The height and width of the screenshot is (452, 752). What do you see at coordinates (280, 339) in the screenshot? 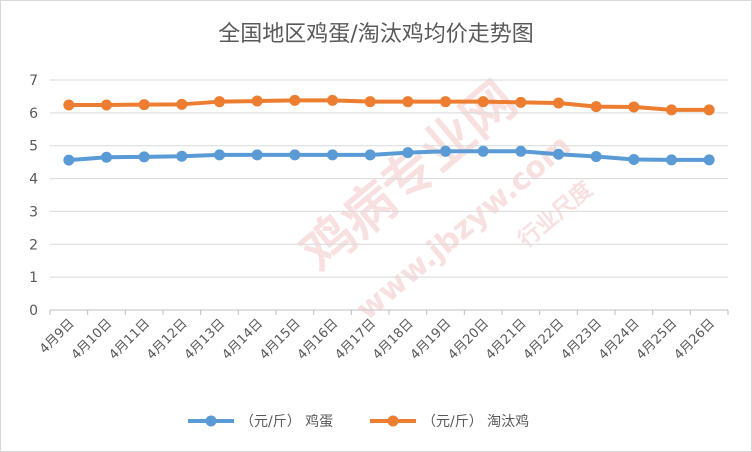
I see `x-tick-label: 4月15日` at bounding box center [280, 339].